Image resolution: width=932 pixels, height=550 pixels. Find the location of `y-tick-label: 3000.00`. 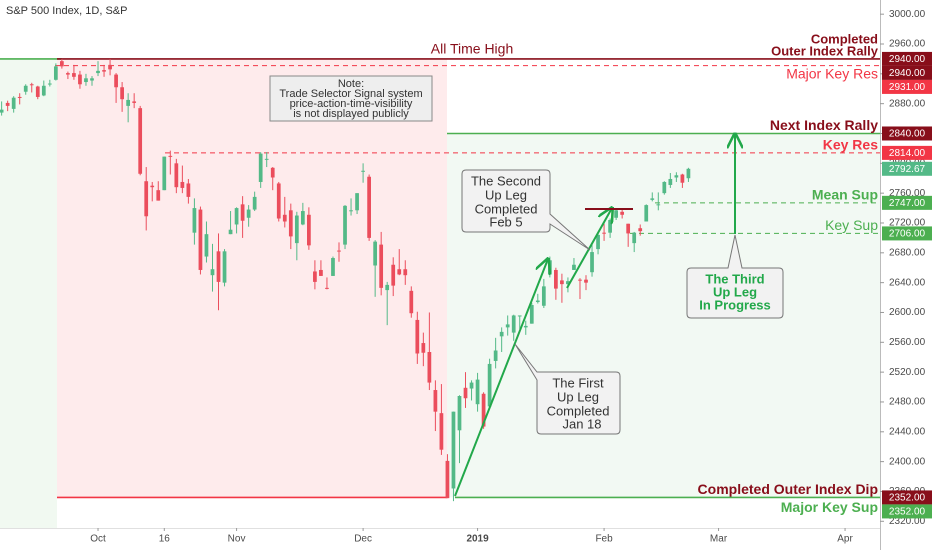

y-tick-label: 3000.00 is located at coordinates (907, 14).